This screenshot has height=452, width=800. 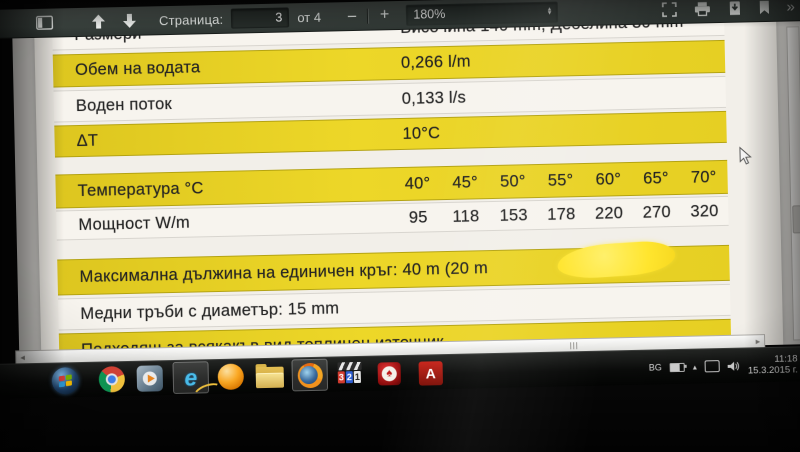 I want to click on mouse-cursor-icon, so click(x=745, y=155).